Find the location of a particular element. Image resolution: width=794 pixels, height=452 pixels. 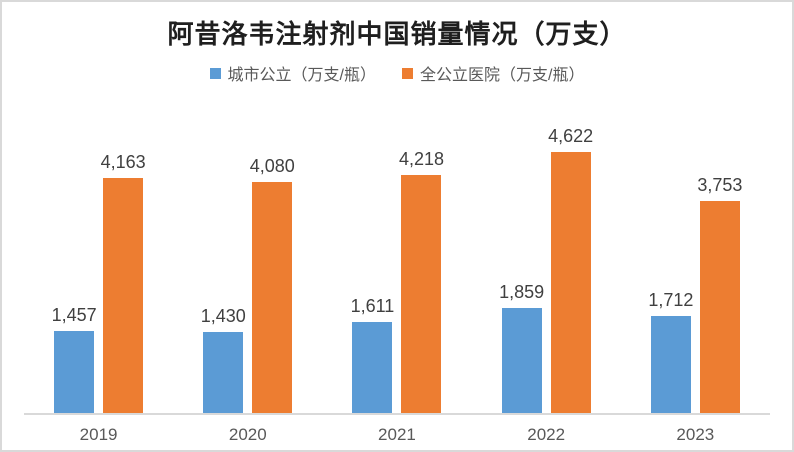

bar-wrap-city-public-2020: 1,430 is located at coordinates (223, 359).